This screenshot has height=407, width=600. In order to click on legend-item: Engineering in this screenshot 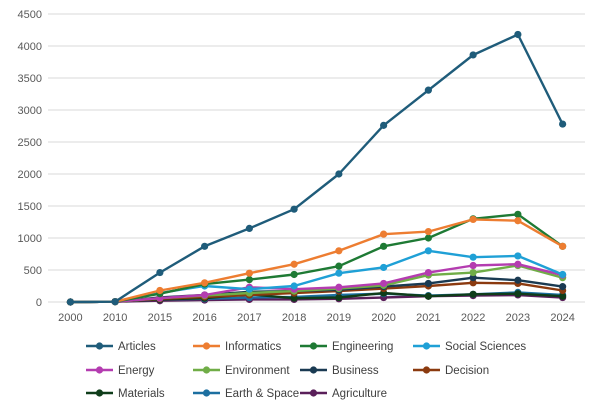, I will do `click(346, 347)`.